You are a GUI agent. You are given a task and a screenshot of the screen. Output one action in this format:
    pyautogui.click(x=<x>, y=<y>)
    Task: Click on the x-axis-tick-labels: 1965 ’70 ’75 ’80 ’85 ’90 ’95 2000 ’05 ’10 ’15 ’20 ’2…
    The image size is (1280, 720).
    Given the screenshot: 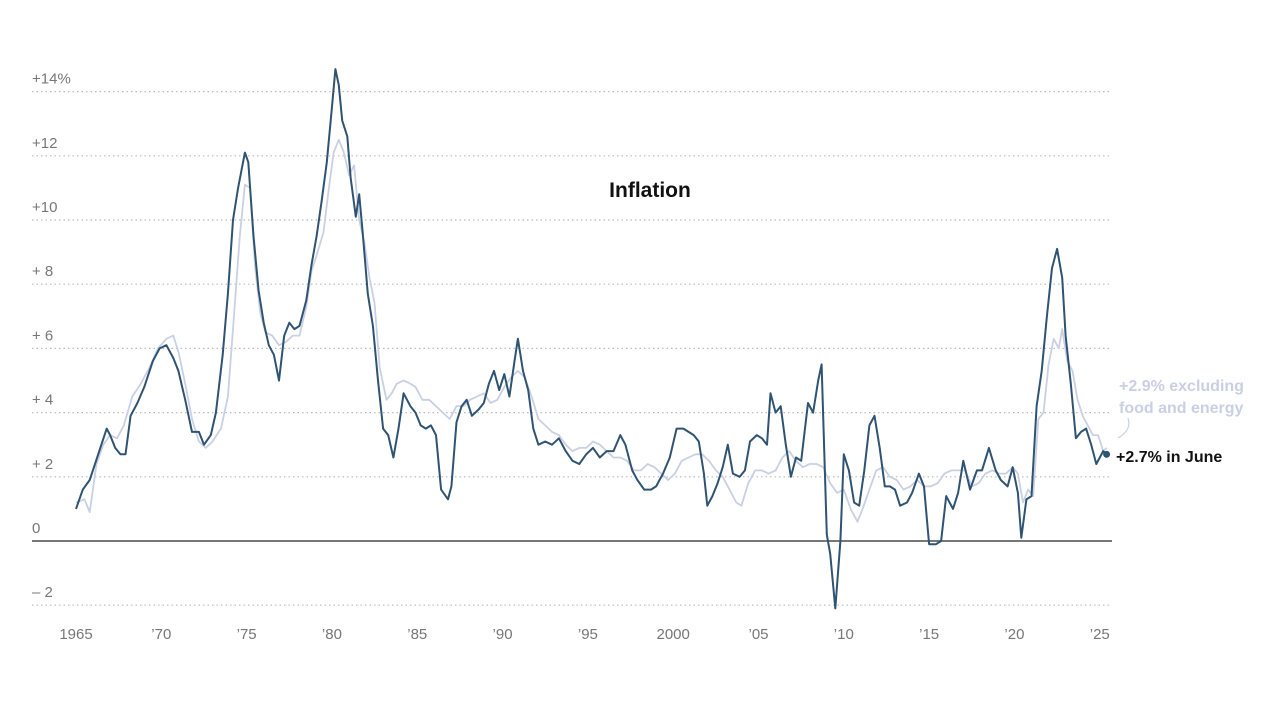 What is the action you would take?
    pyautogui.click(x=584, y=634)
    